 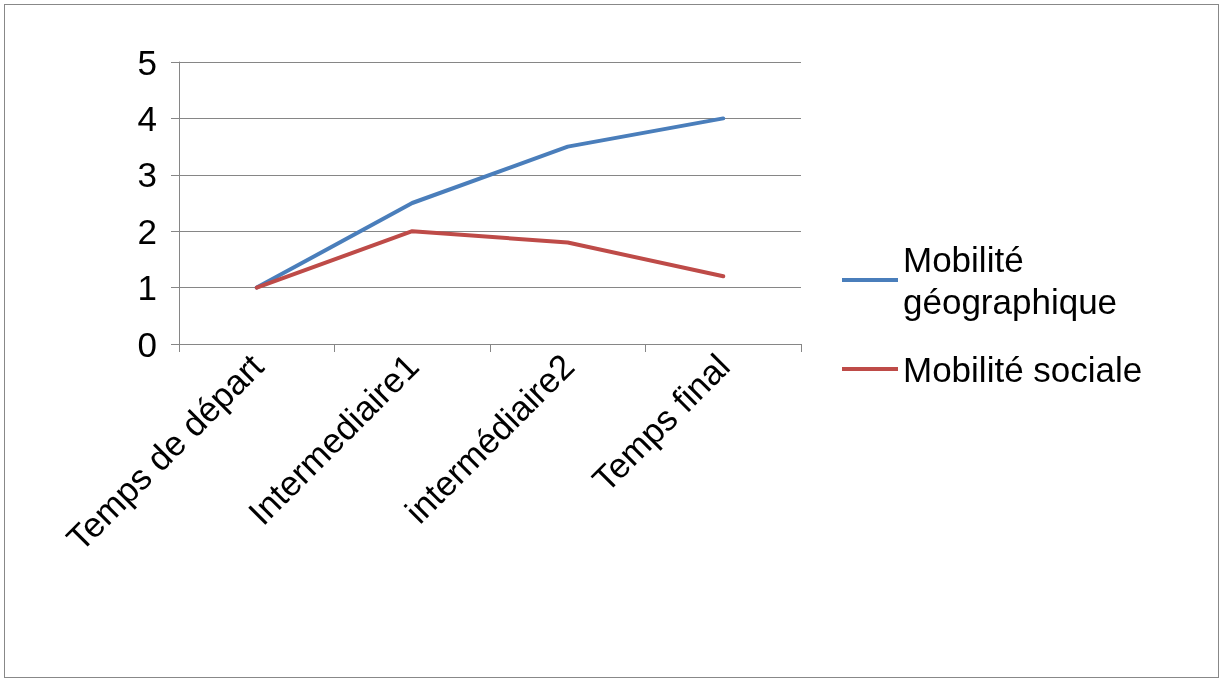 What do you see at coordinates (1023, 369) in the screenshot?
I see `legend-label: Mobilité sociale` at bounding box center [1023, 369].